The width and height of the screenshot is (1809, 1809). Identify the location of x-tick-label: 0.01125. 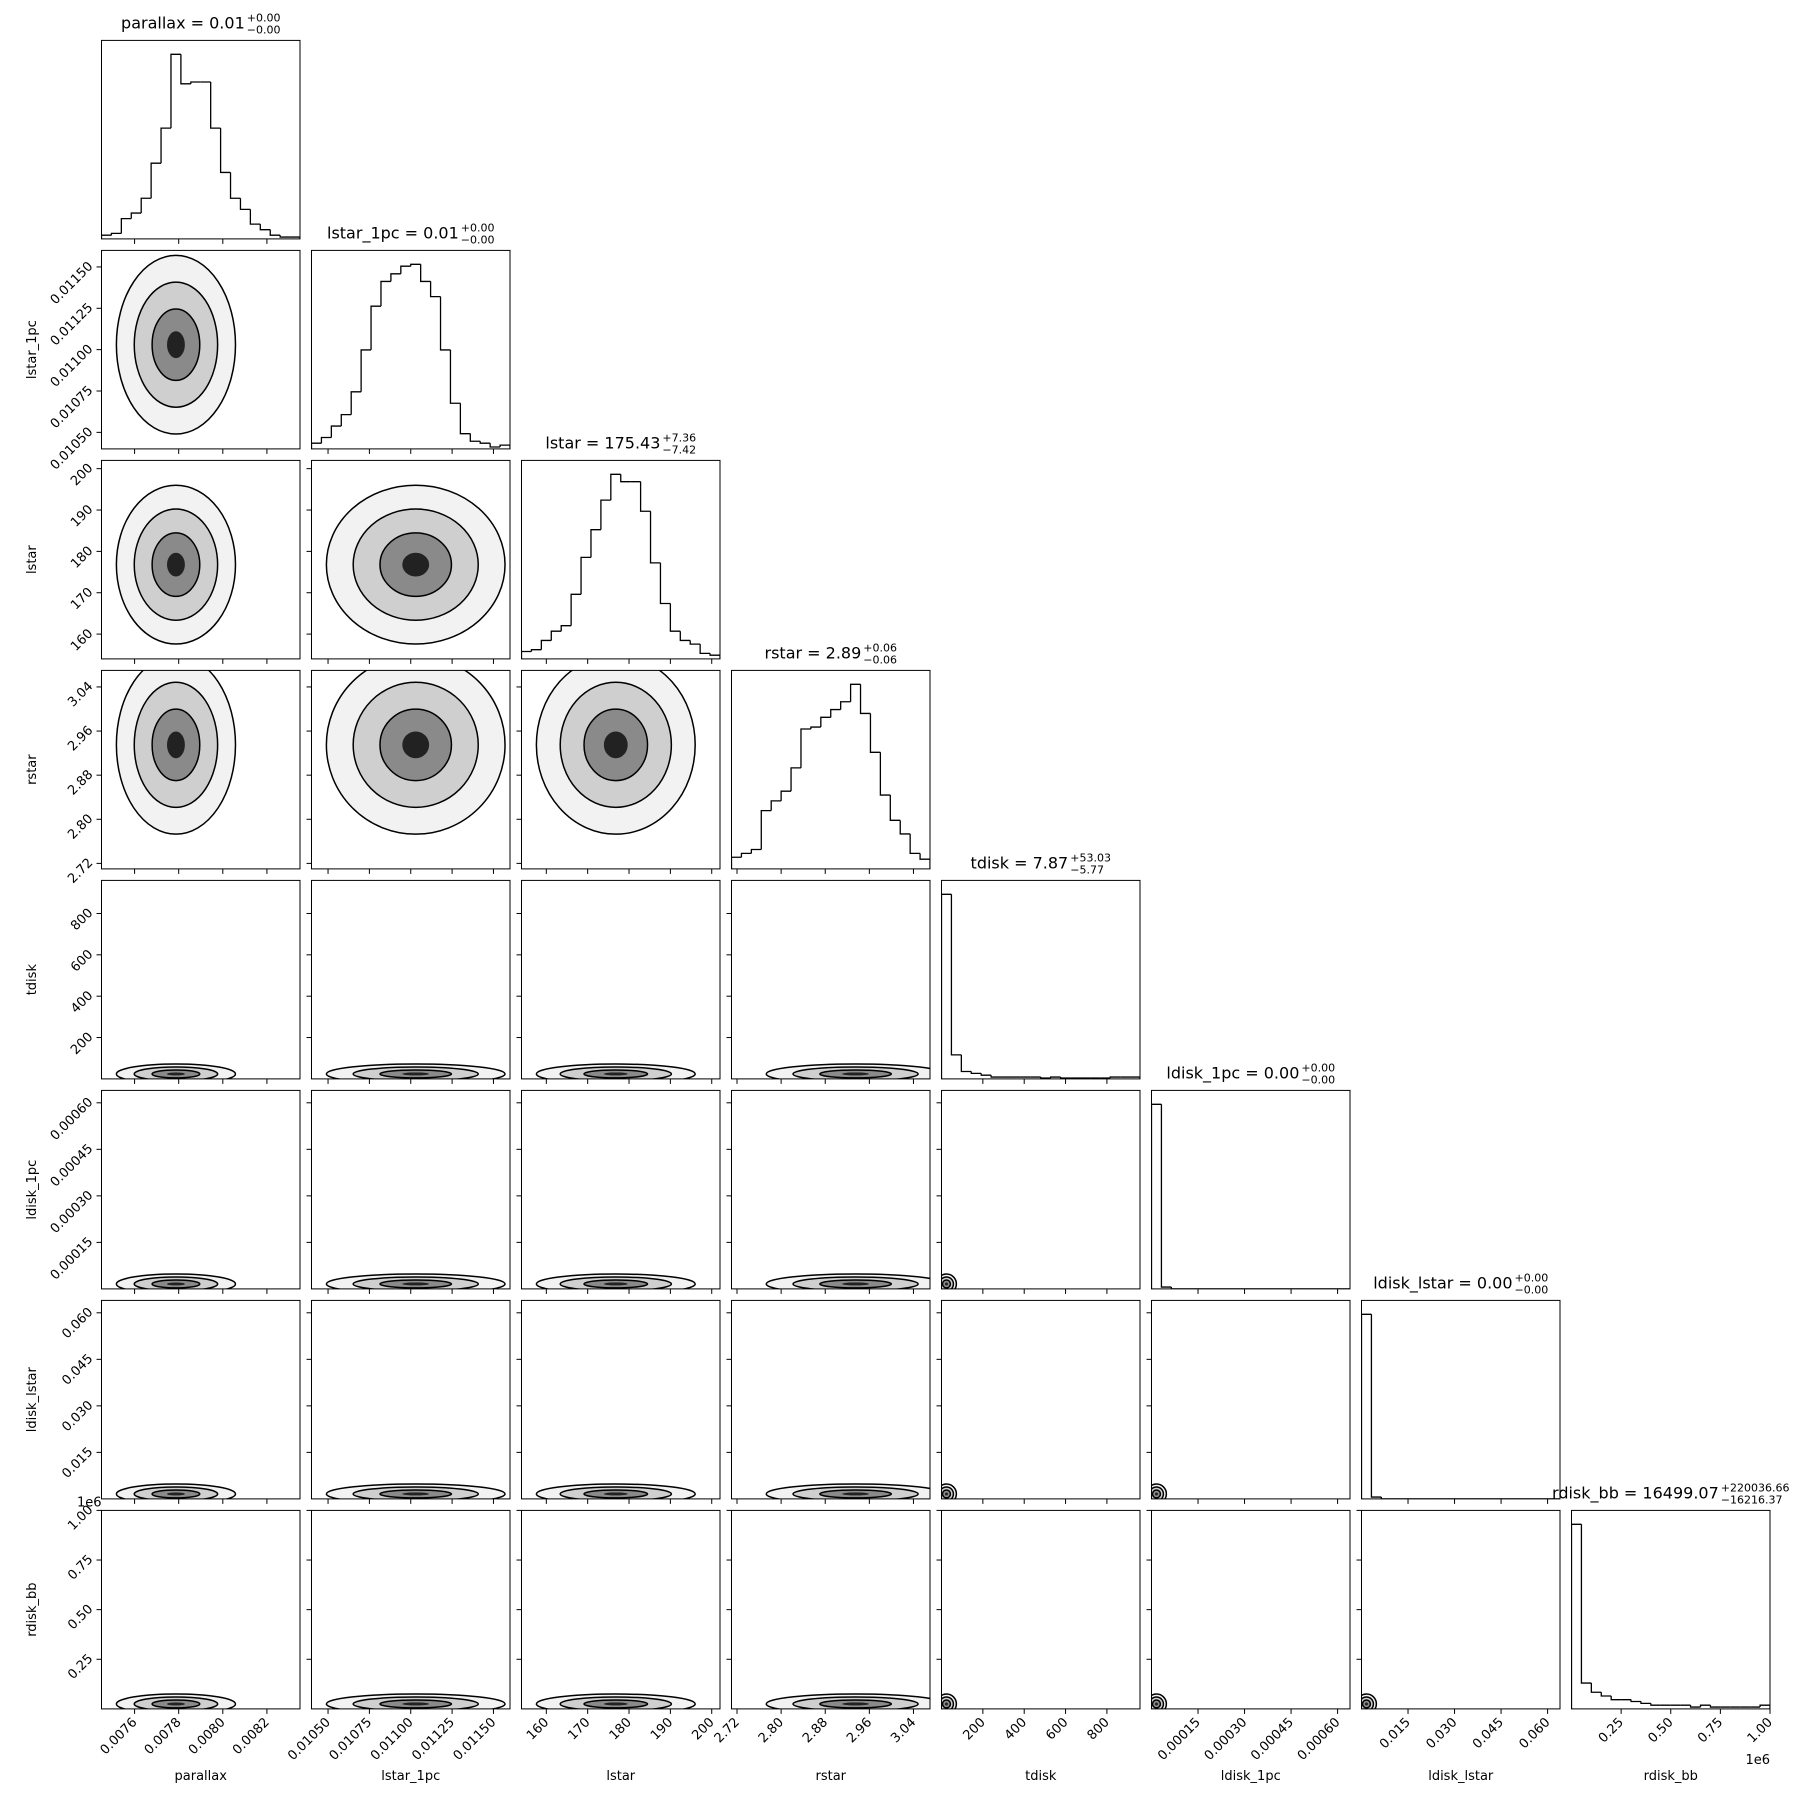
(433, 1739).